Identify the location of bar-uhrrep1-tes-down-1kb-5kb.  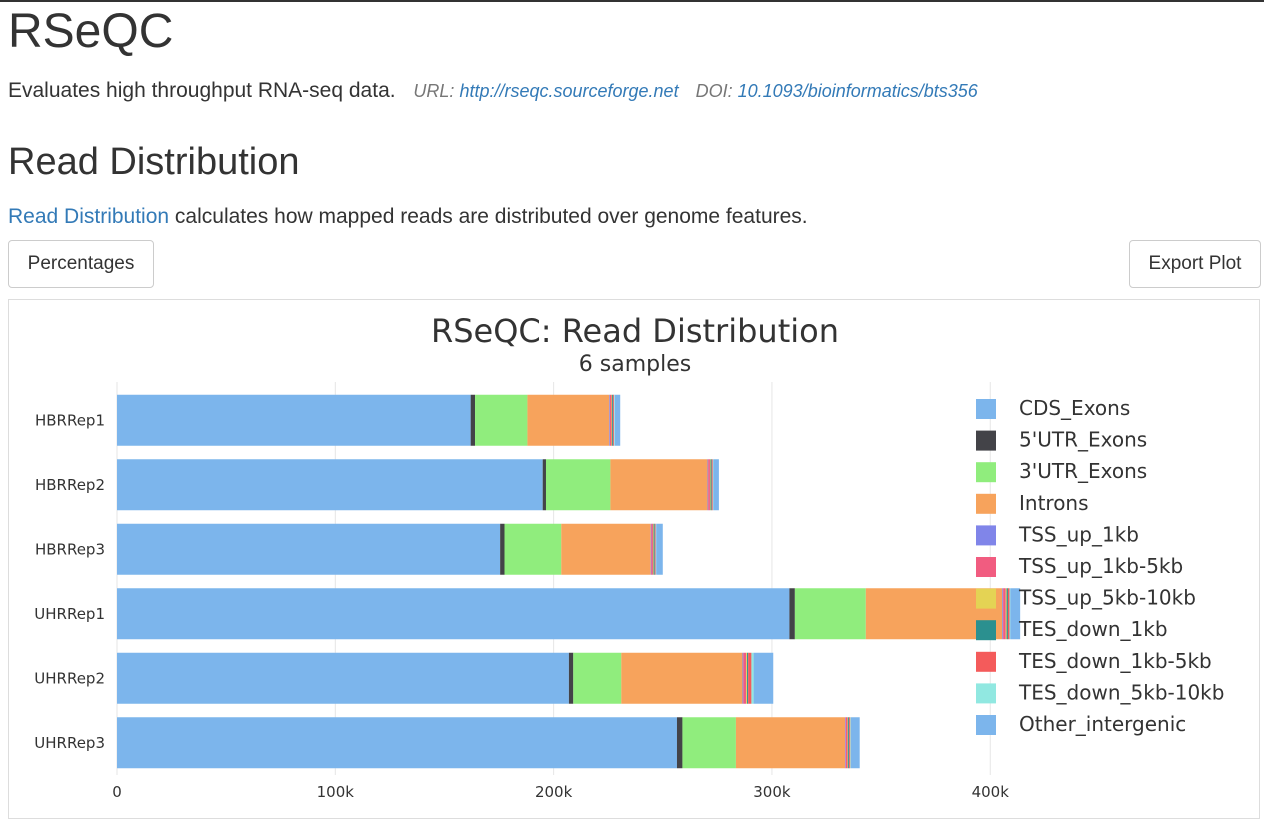
(1008, 614).